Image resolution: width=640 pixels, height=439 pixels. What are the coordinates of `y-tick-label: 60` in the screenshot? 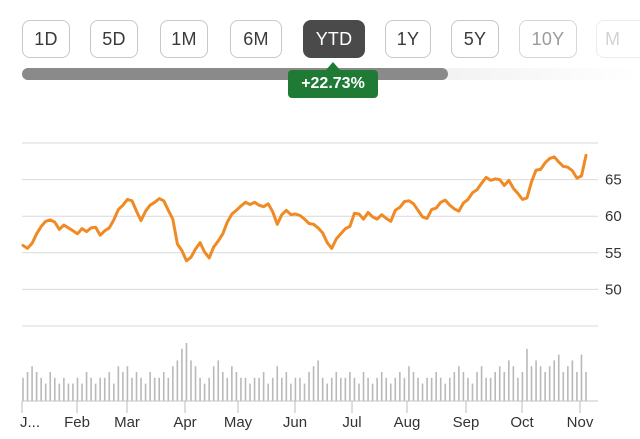 It's located at (613, 216).